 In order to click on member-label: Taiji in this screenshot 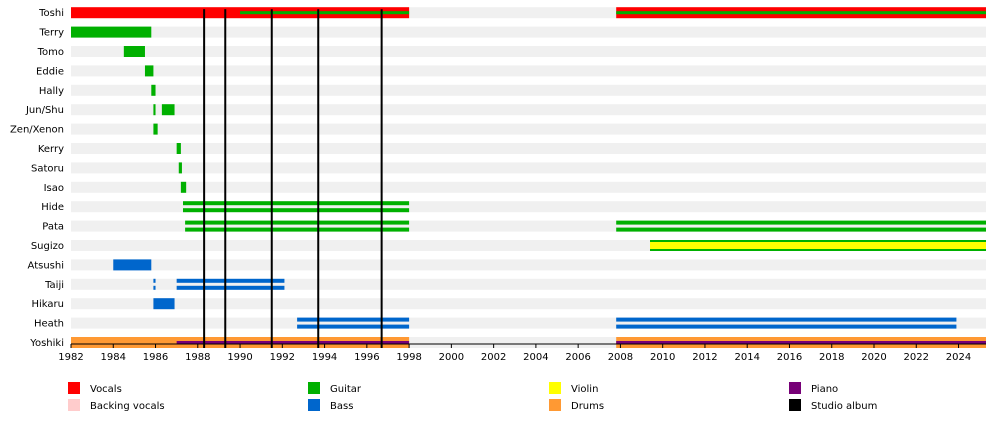, I will do `click(54, 285)`.